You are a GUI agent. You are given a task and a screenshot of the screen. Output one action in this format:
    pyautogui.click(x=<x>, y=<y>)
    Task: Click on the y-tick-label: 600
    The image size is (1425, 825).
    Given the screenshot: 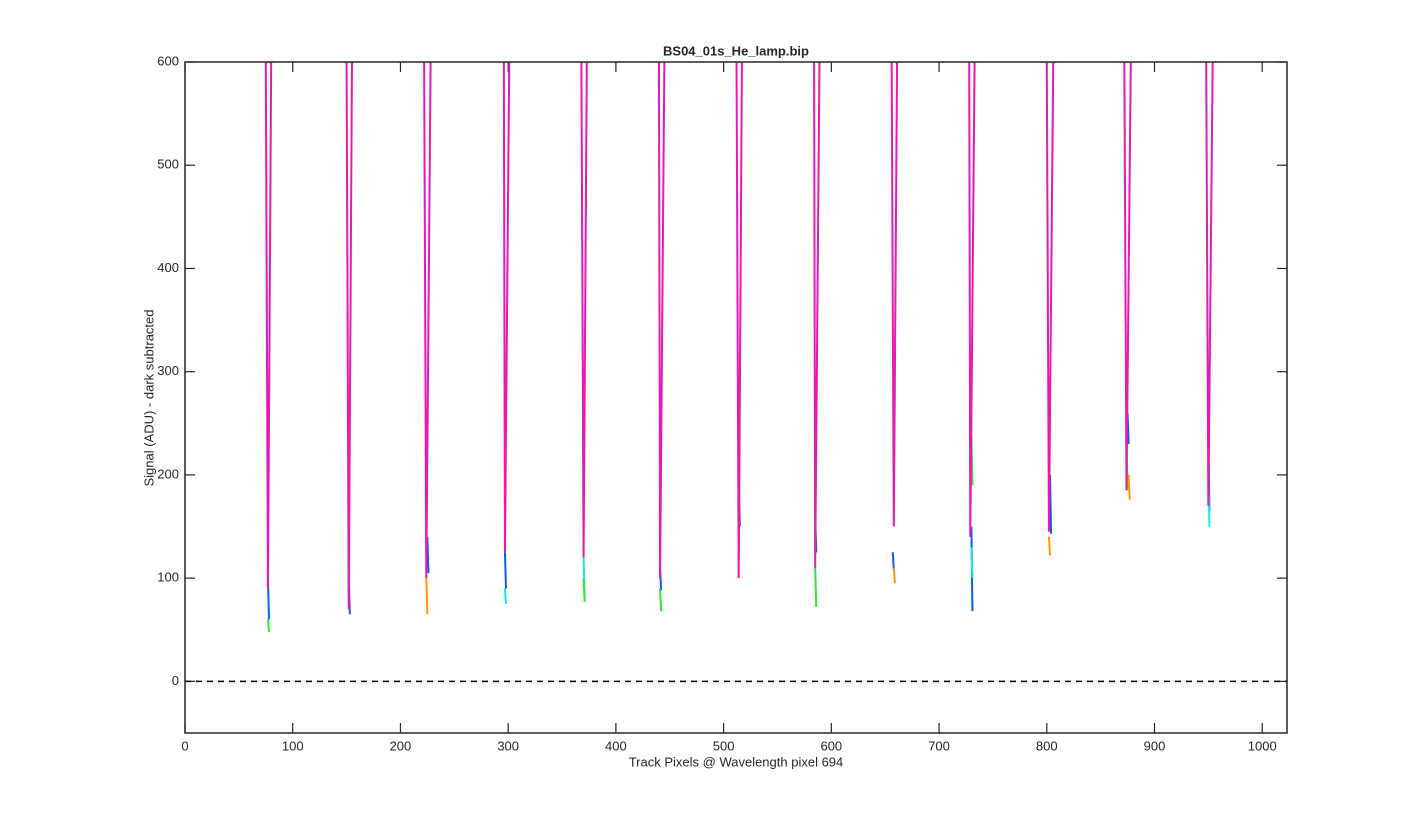 What is the action you would take?
    pyautogui.click(x=168, y=60)
    